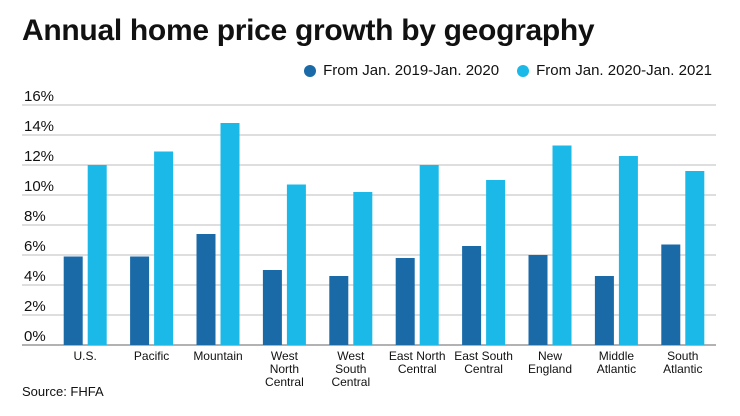  Describe the element at coordinates (550, 369) in the screenshot. I see `x-category-label-line: England` at that location.